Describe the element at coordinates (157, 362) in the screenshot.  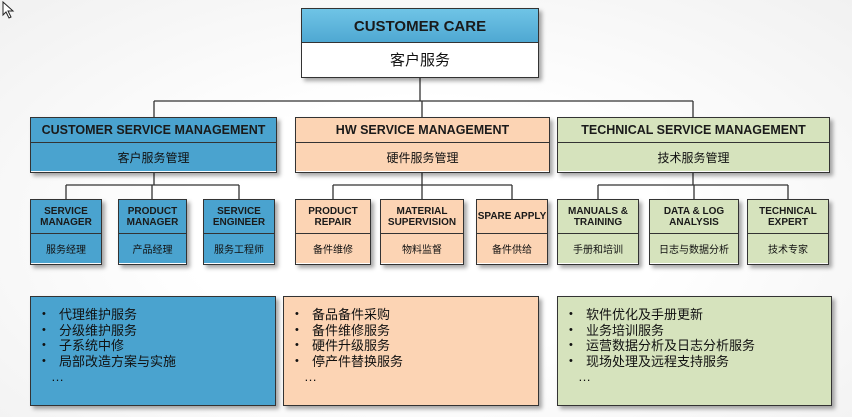
I see `list-item: 局部改造方案与实施` at that location.